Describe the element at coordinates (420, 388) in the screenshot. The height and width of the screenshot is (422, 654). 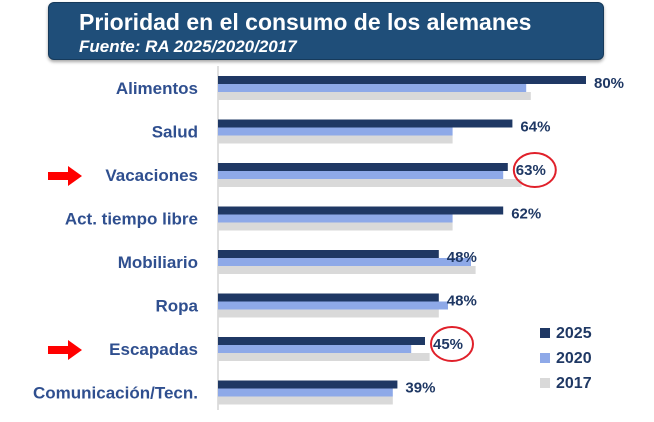
I see `value-label-comunicacion-tecn: 39%` at that location.